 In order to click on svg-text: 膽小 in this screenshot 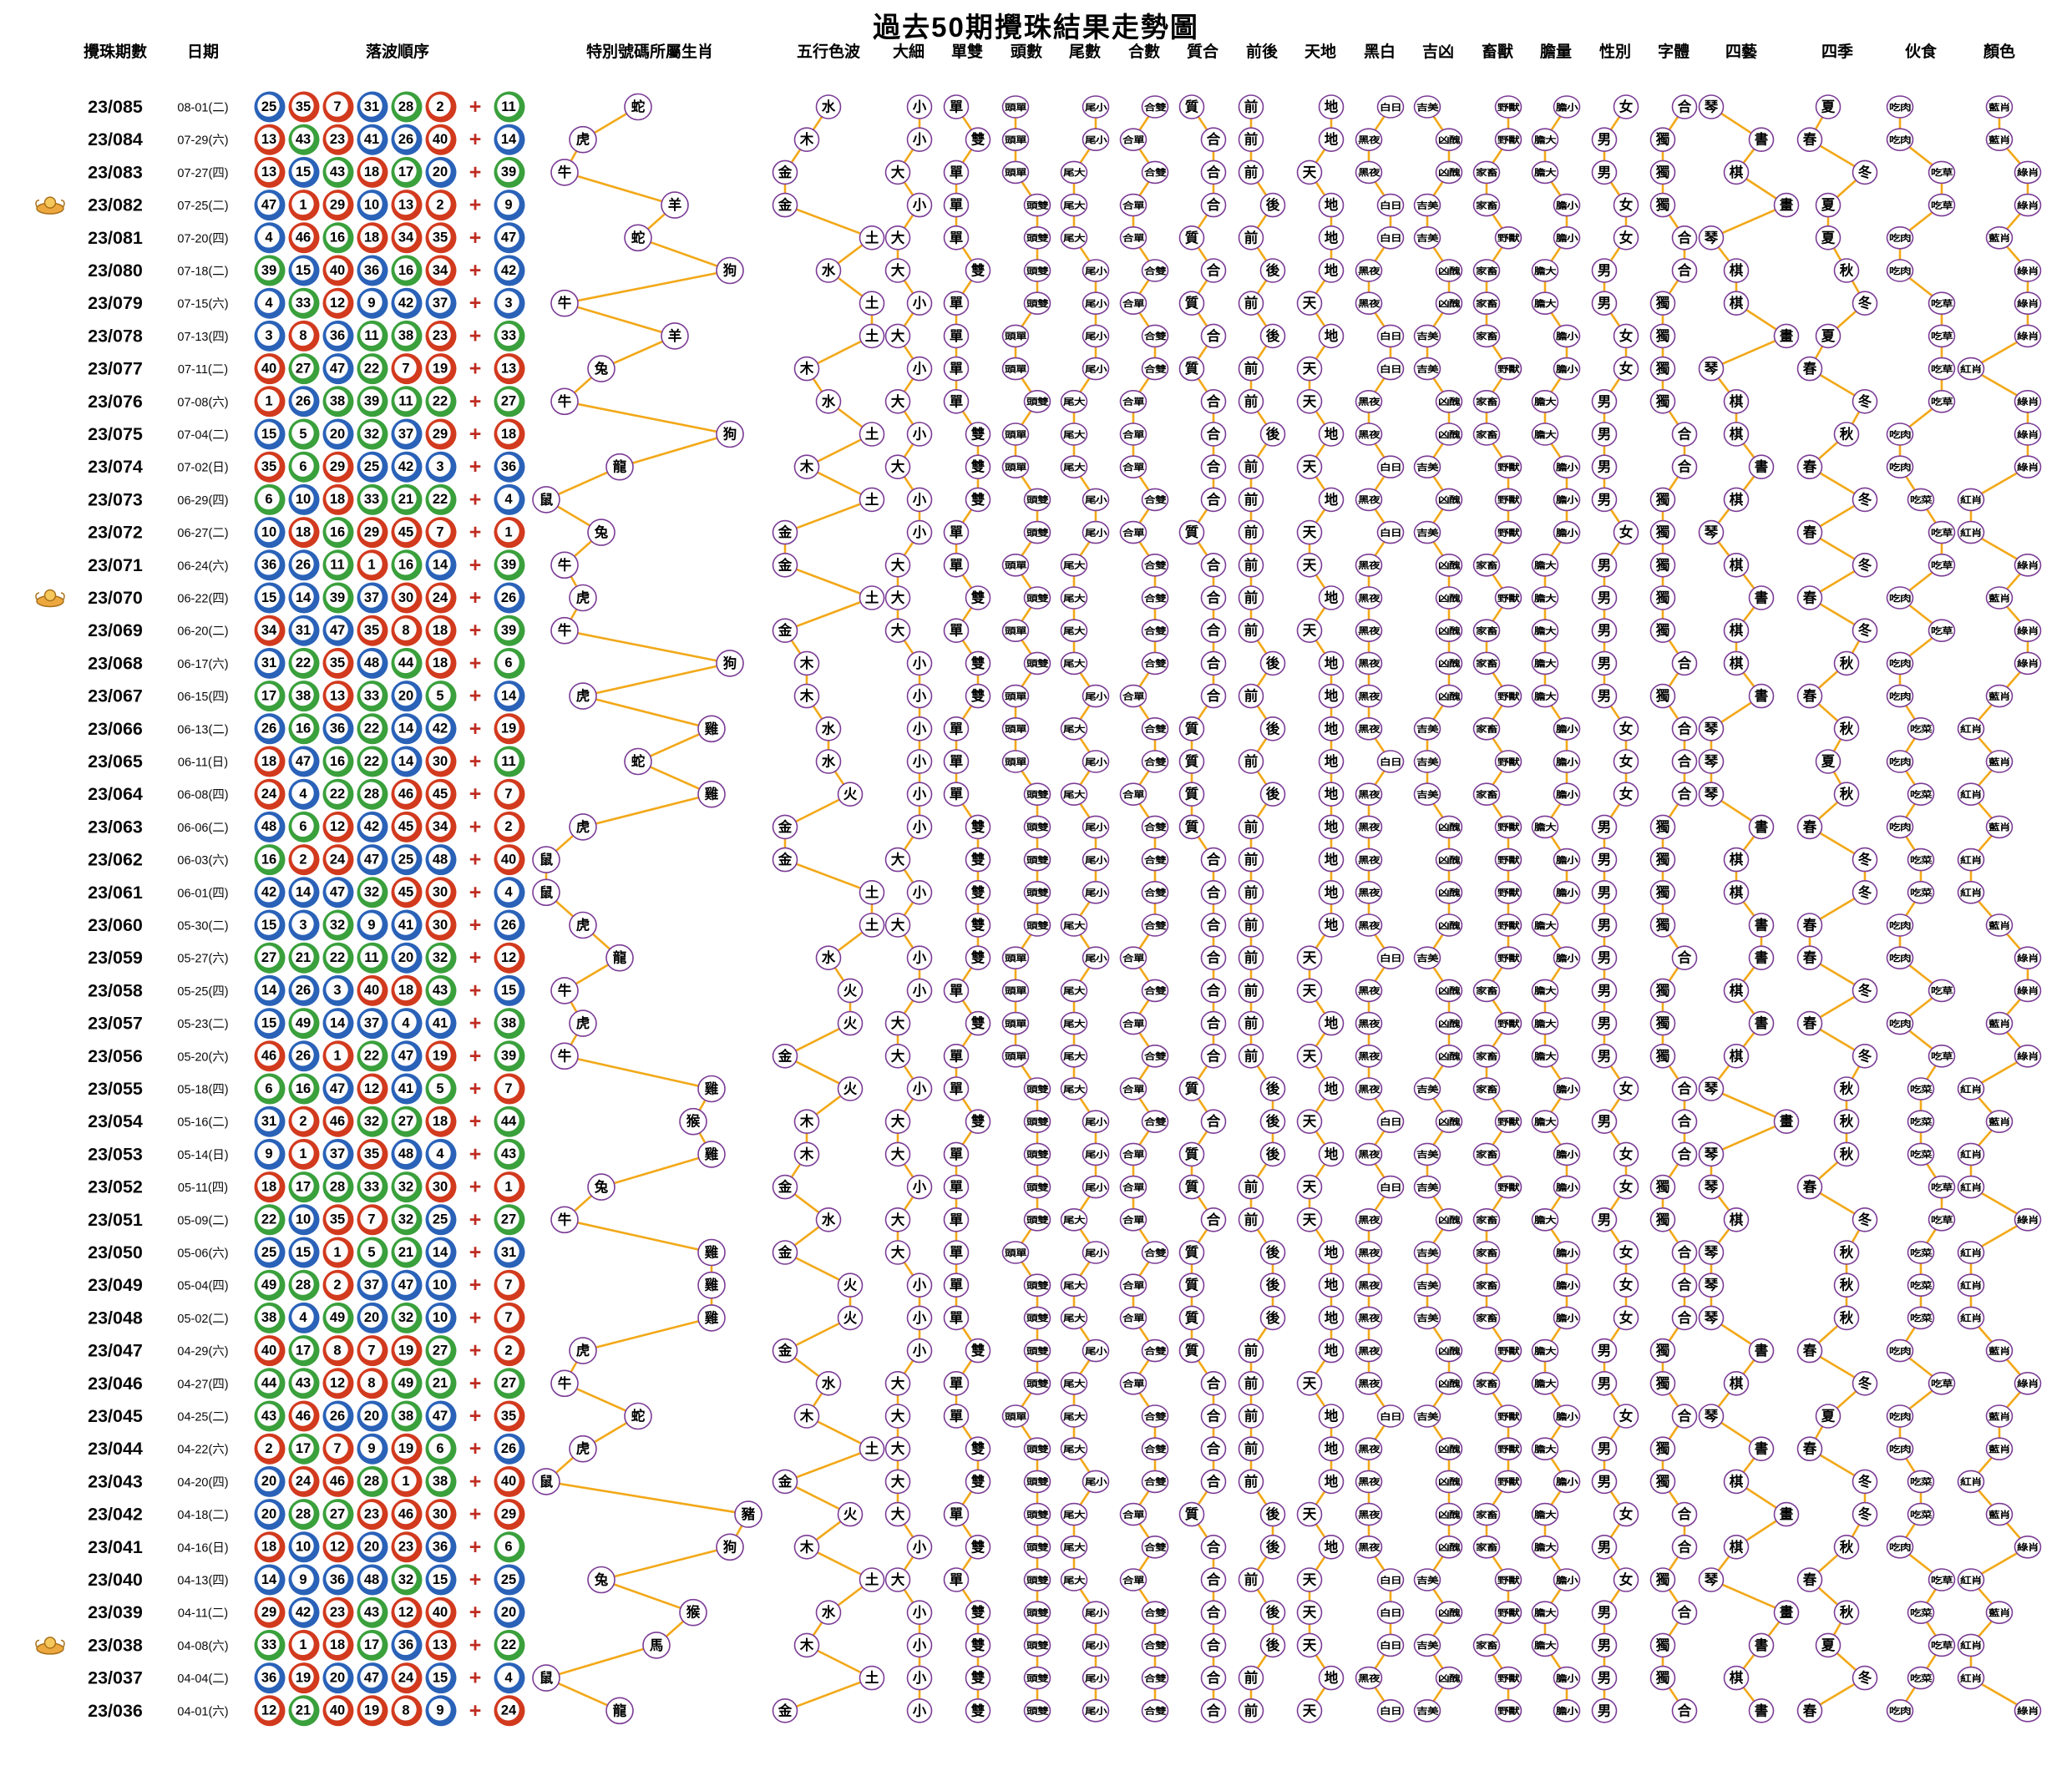, I will do `click(1567, 859)`.